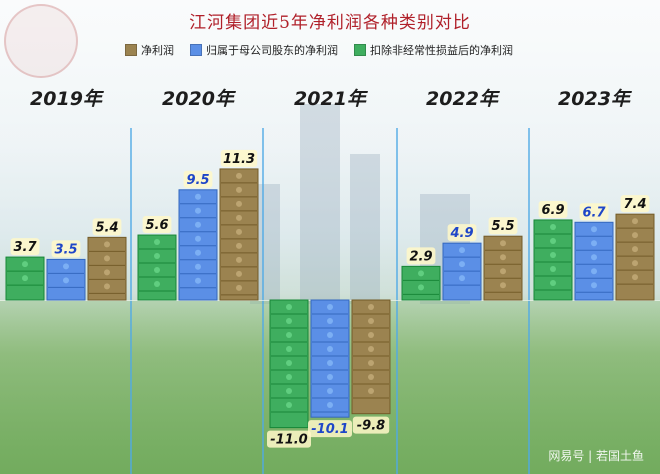 Image resolution: width=660 pixels, height=474 pixels. I want to click on bar-deducted-net-profit-2020年, so click(157, 267).